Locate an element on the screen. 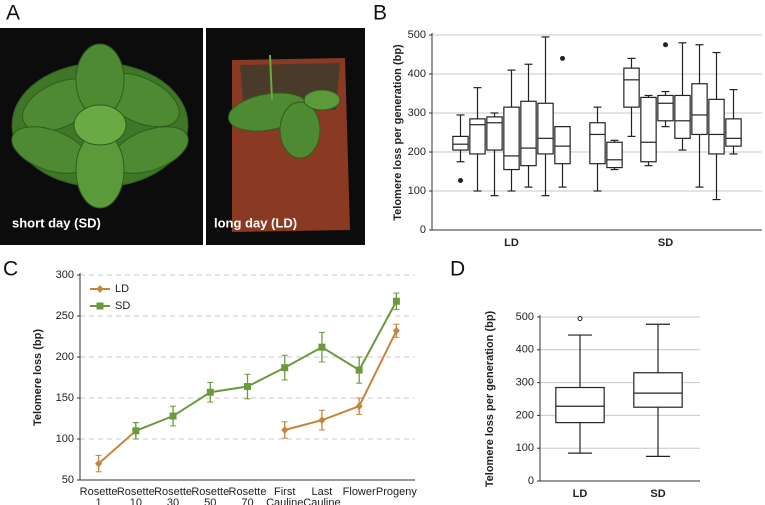 Image resolution: width=765 pixels, height=505 pixels. panel-label: B is located at coordinates (380, 13).